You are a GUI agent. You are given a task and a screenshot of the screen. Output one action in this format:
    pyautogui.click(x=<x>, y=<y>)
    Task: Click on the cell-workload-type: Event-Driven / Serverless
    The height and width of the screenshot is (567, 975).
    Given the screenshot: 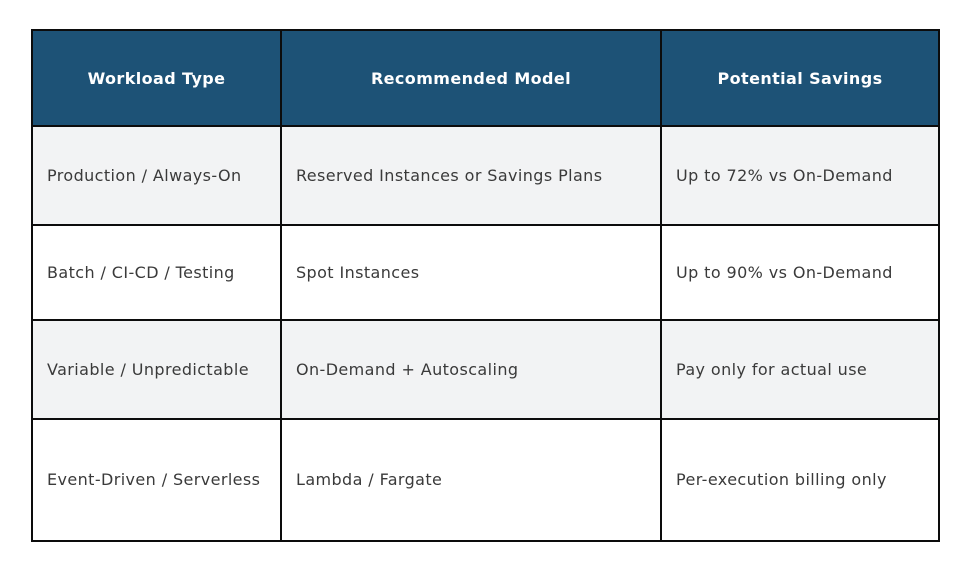 What is the action you would take?
    pyautogui.click(x=156, y=480)
    